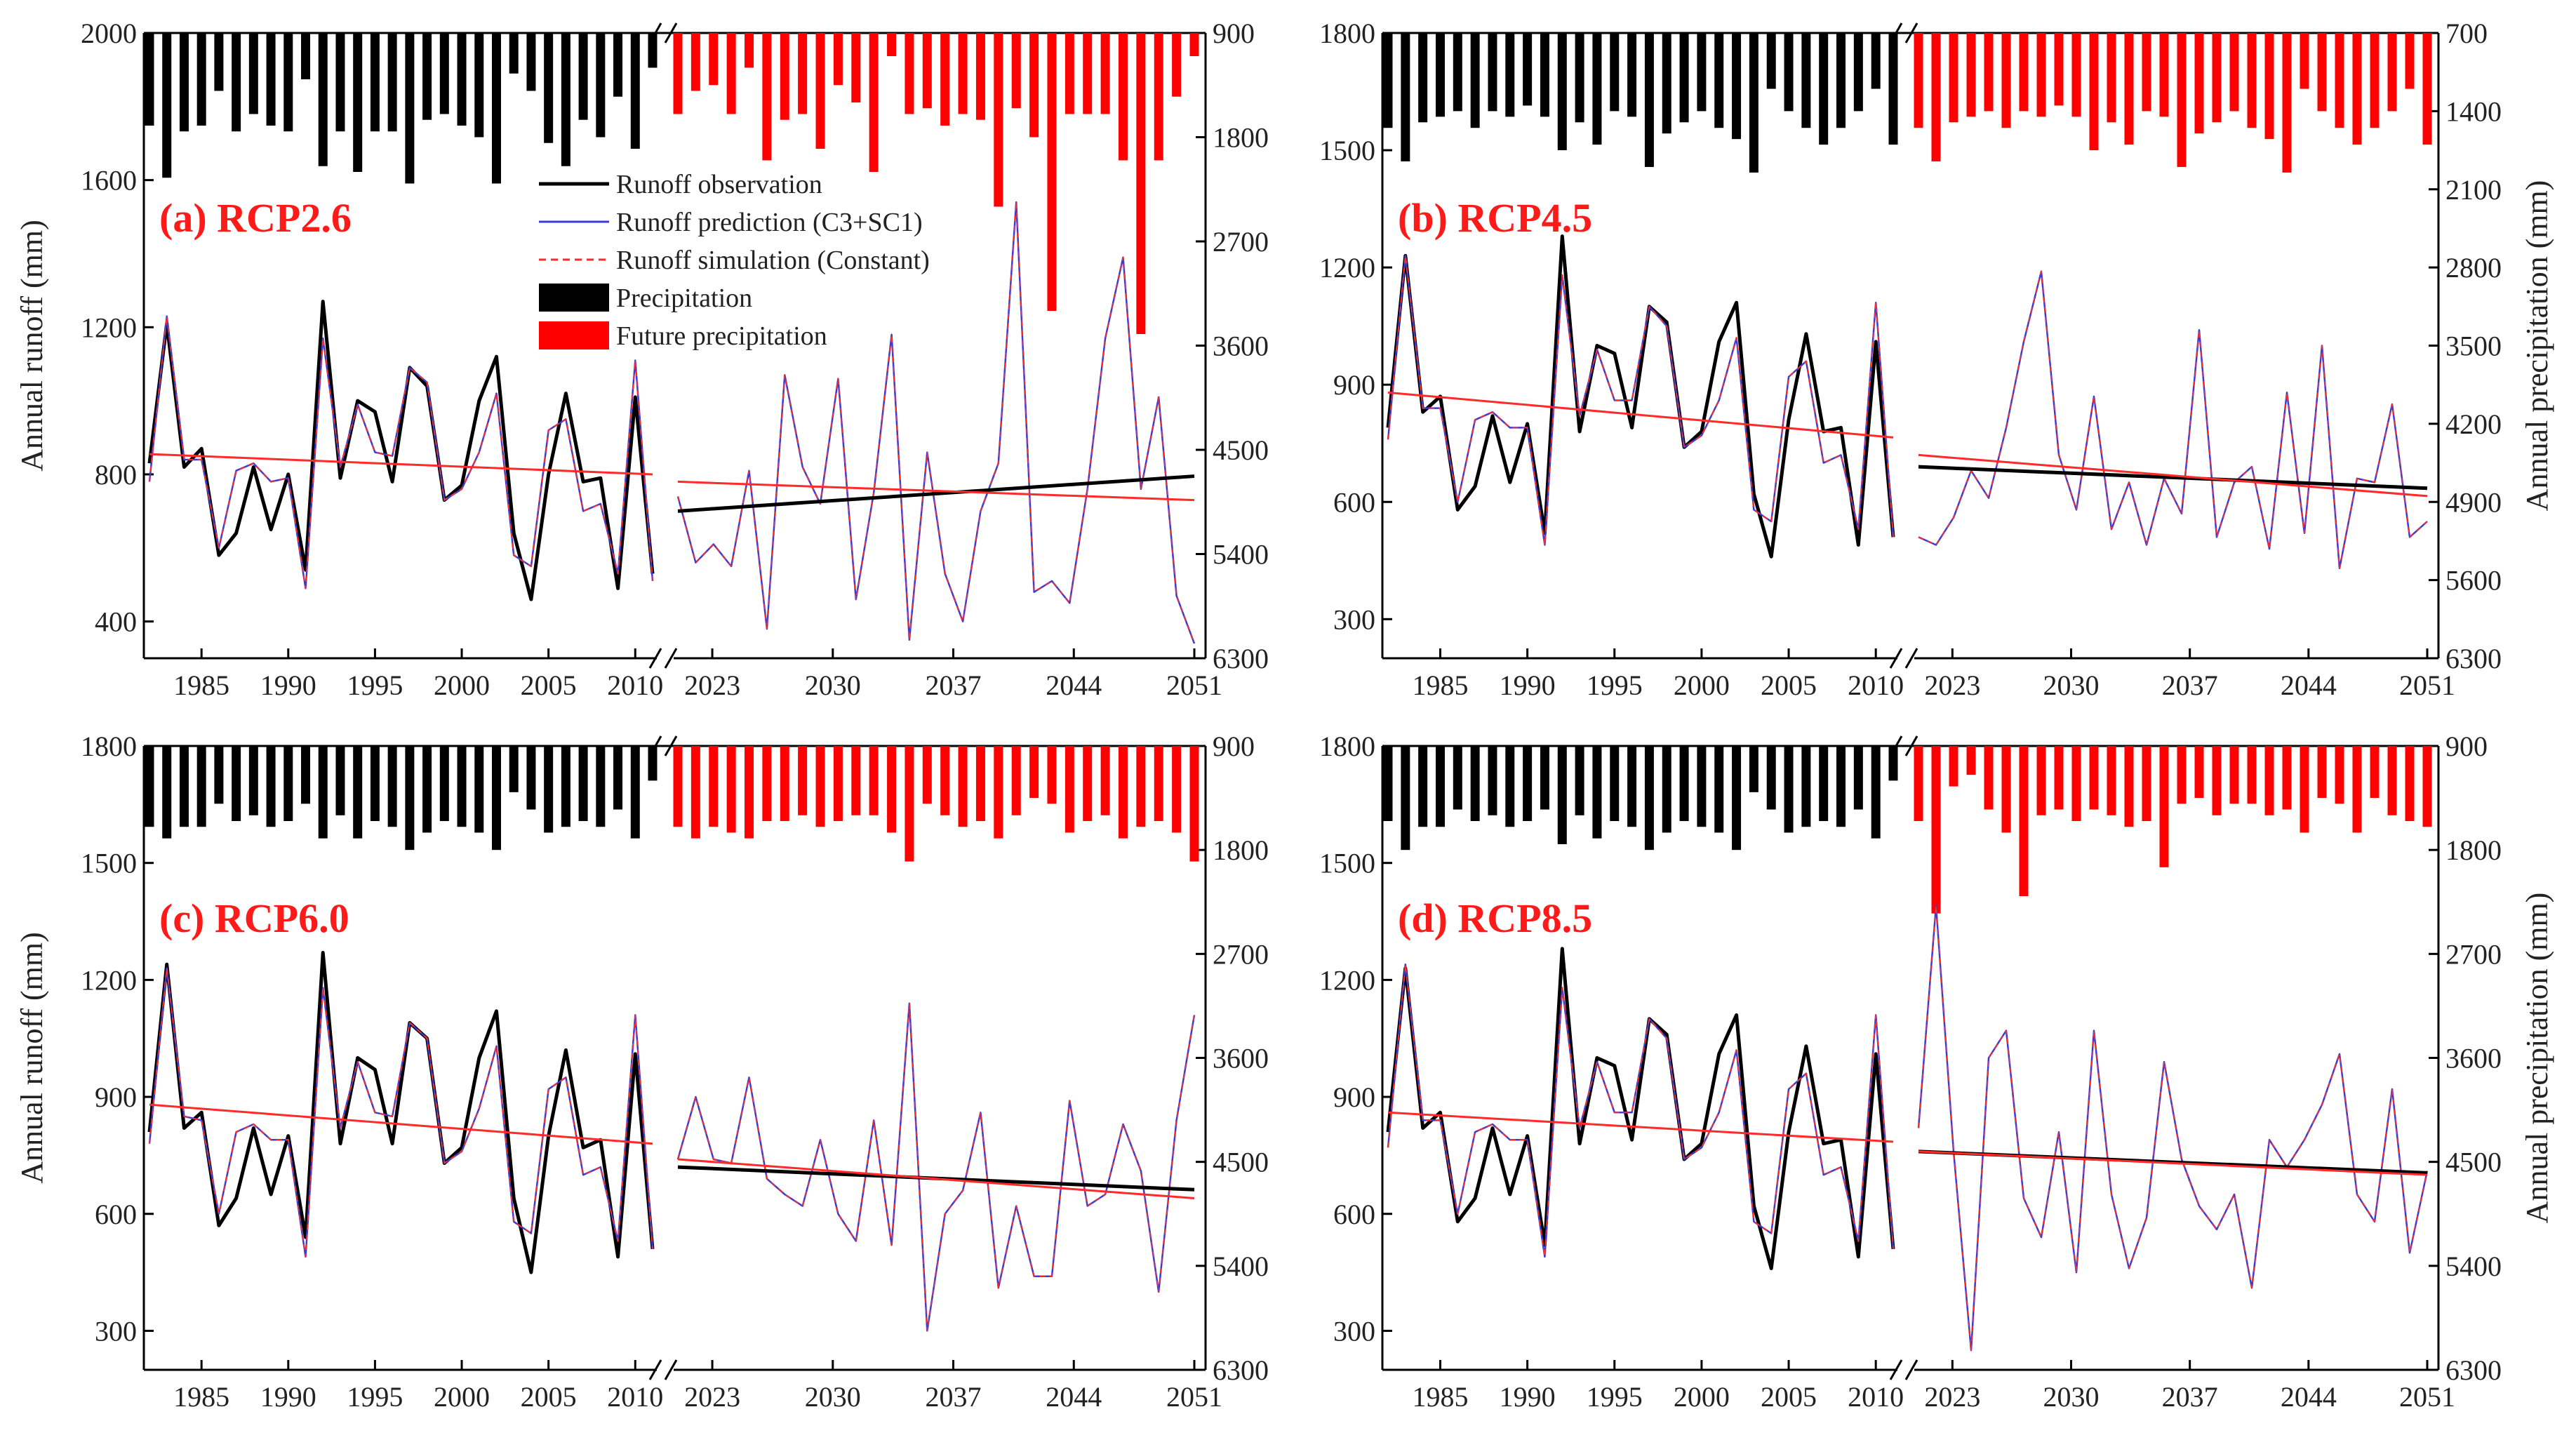 The width and height of the screenshot is (2576, 1440). Describe the element at coordinates (1241, 1370) in the screenshot. I see `precip-tick-label: 6300` at that location.